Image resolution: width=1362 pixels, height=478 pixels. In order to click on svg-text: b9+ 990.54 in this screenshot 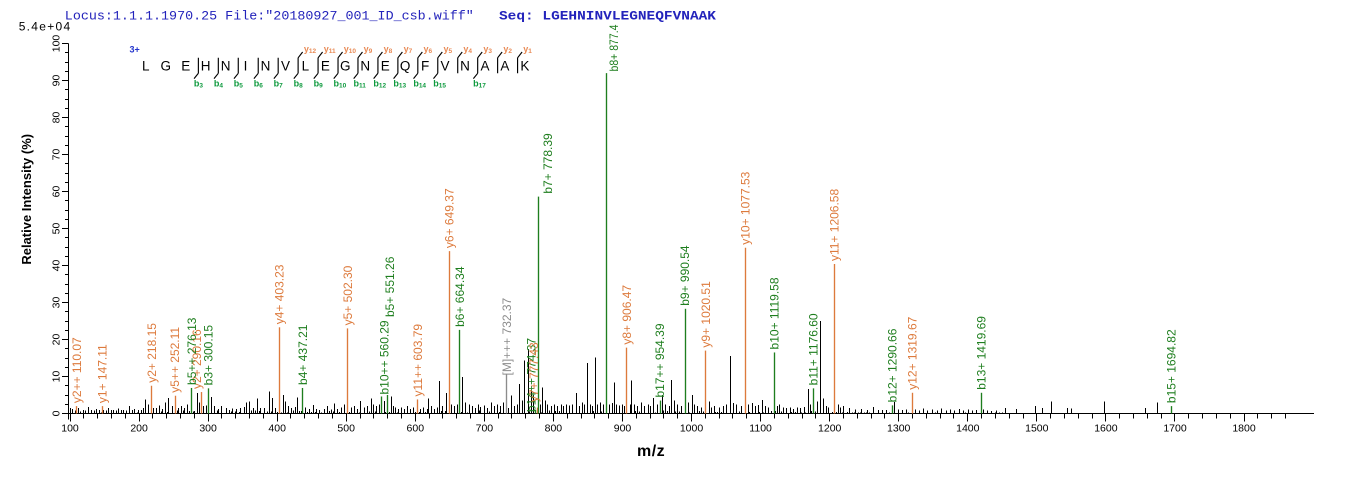, I will do `click(685, 275)`.